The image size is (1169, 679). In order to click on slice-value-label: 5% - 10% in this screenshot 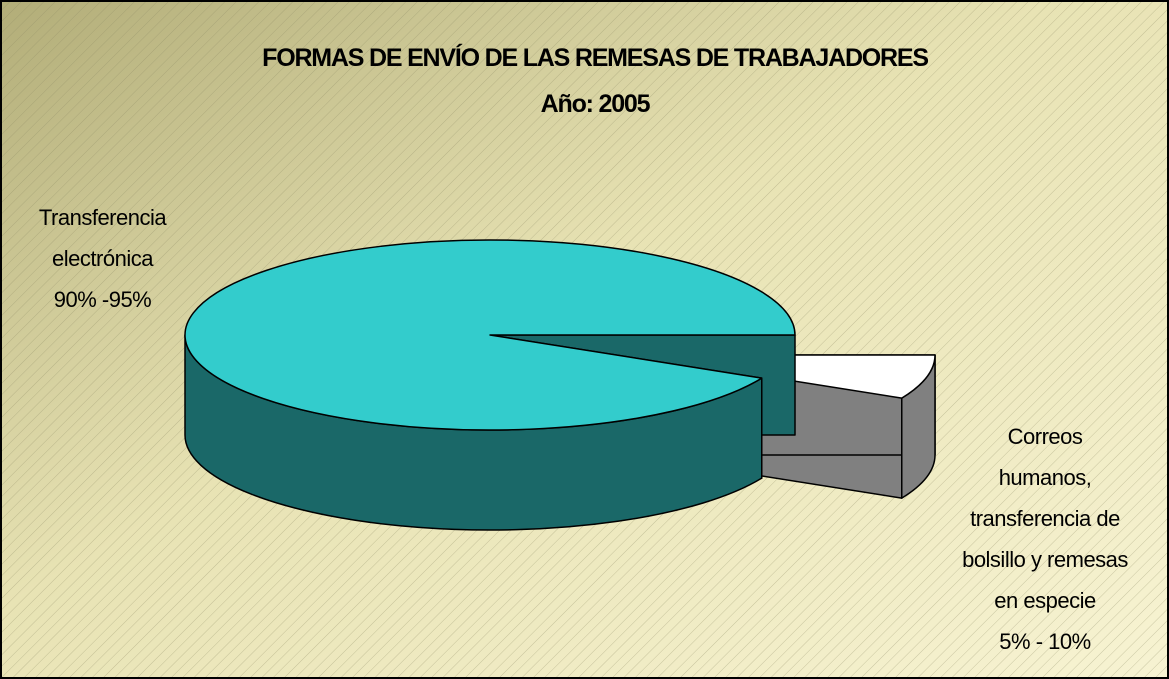, I will do `click(1045, 641)`.